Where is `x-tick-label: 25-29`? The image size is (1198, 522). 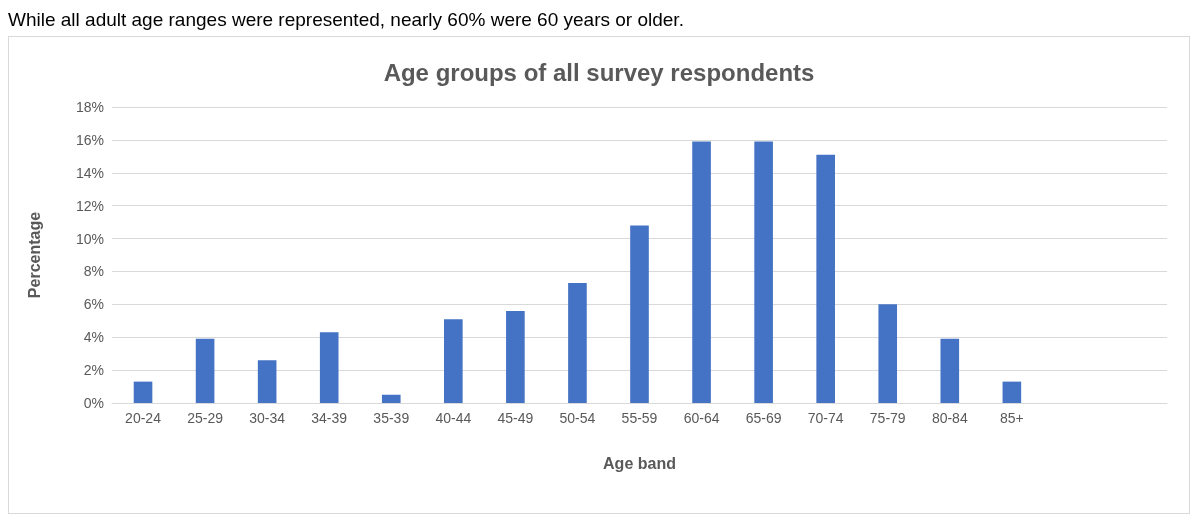 x-tick-label: 25-29 is located at coordinates (205, 418).